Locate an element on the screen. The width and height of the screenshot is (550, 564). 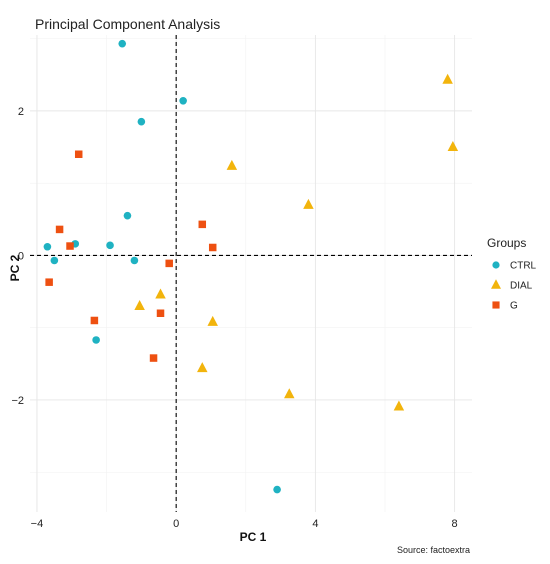
y-axis-label: PC 2 is located at coordinates (15, 267).